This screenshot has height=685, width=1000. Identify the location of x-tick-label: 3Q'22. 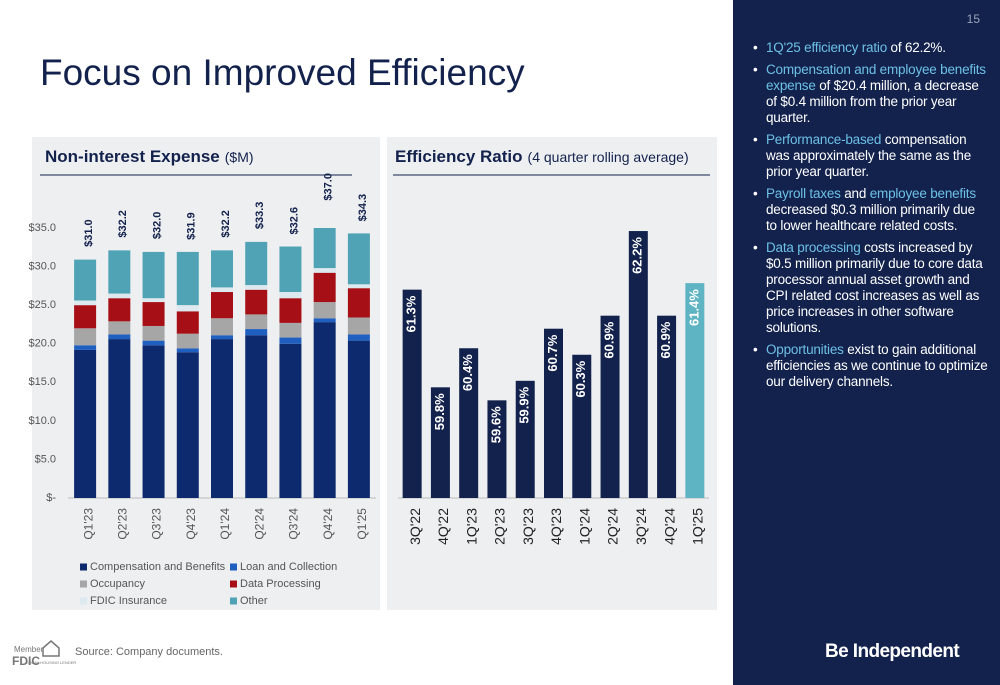
(415, 526).